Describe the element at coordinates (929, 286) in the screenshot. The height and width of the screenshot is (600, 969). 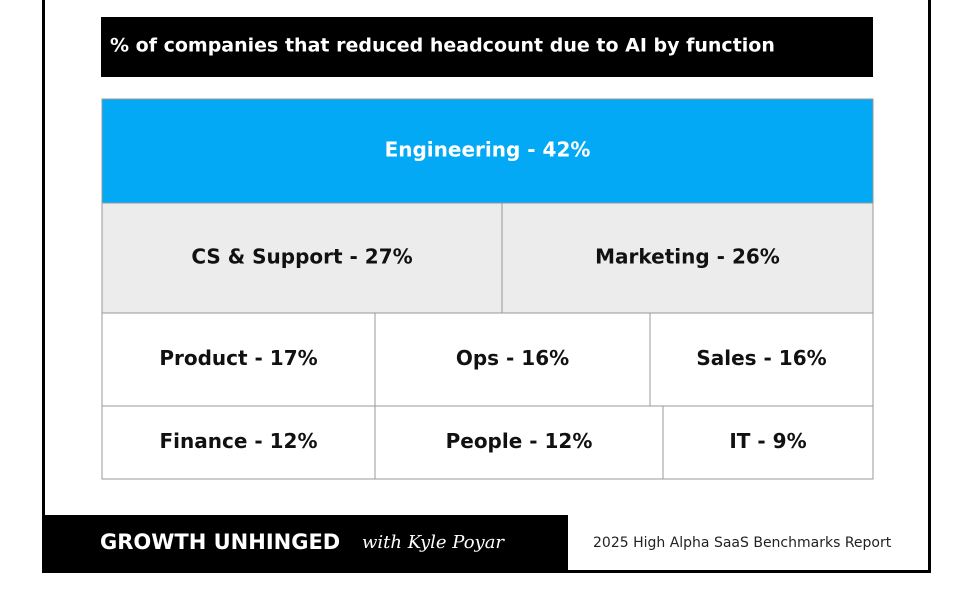
I see `frame-right` at that location.